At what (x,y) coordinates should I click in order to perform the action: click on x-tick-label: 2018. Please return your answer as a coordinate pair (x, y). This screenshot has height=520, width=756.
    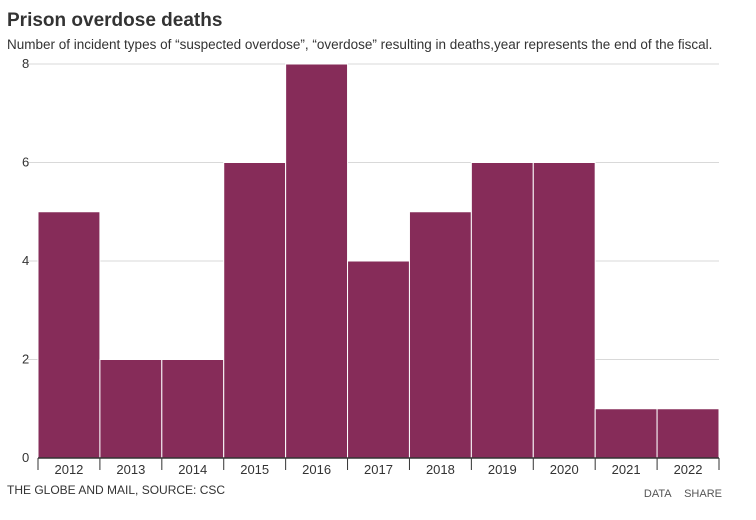
    Looking at the image, I should click on (440, 469).